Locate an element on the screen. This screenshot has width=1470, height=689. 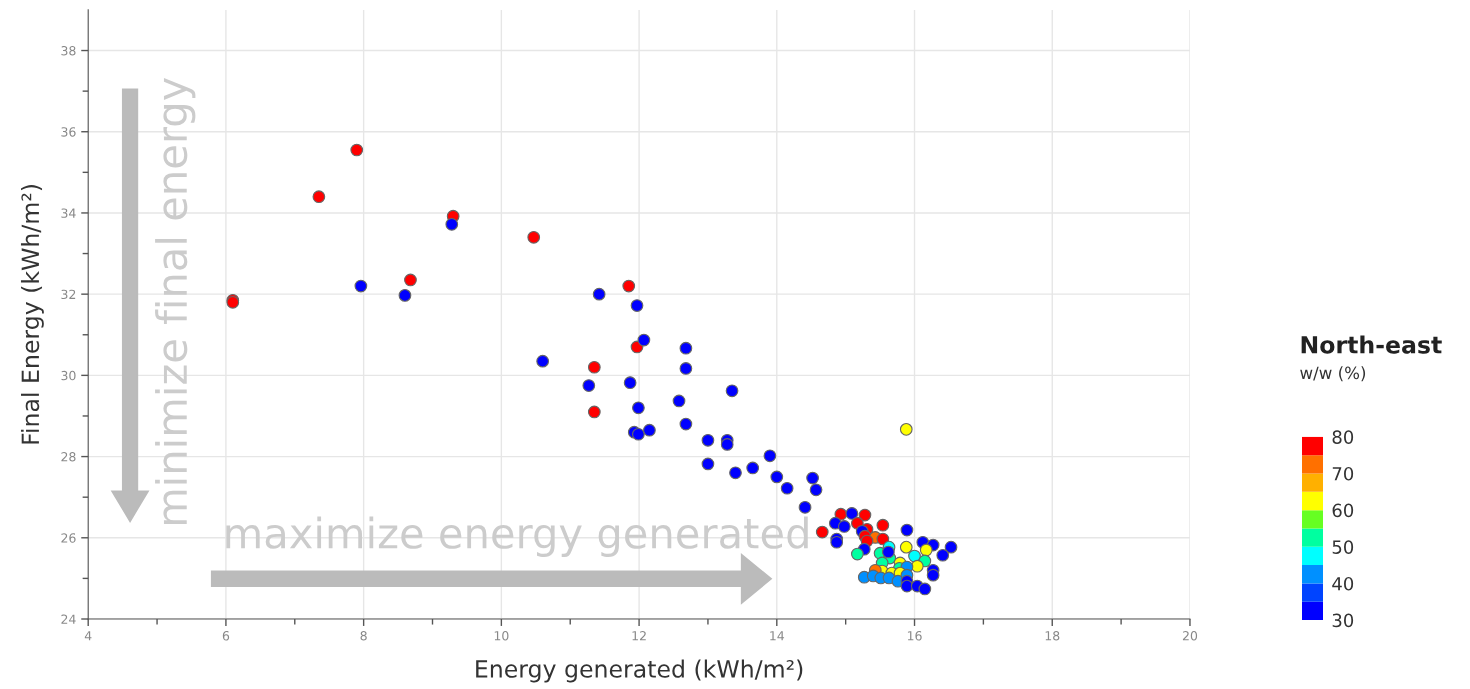
x-tick-label: 14 is located at coordinates (777, 636).